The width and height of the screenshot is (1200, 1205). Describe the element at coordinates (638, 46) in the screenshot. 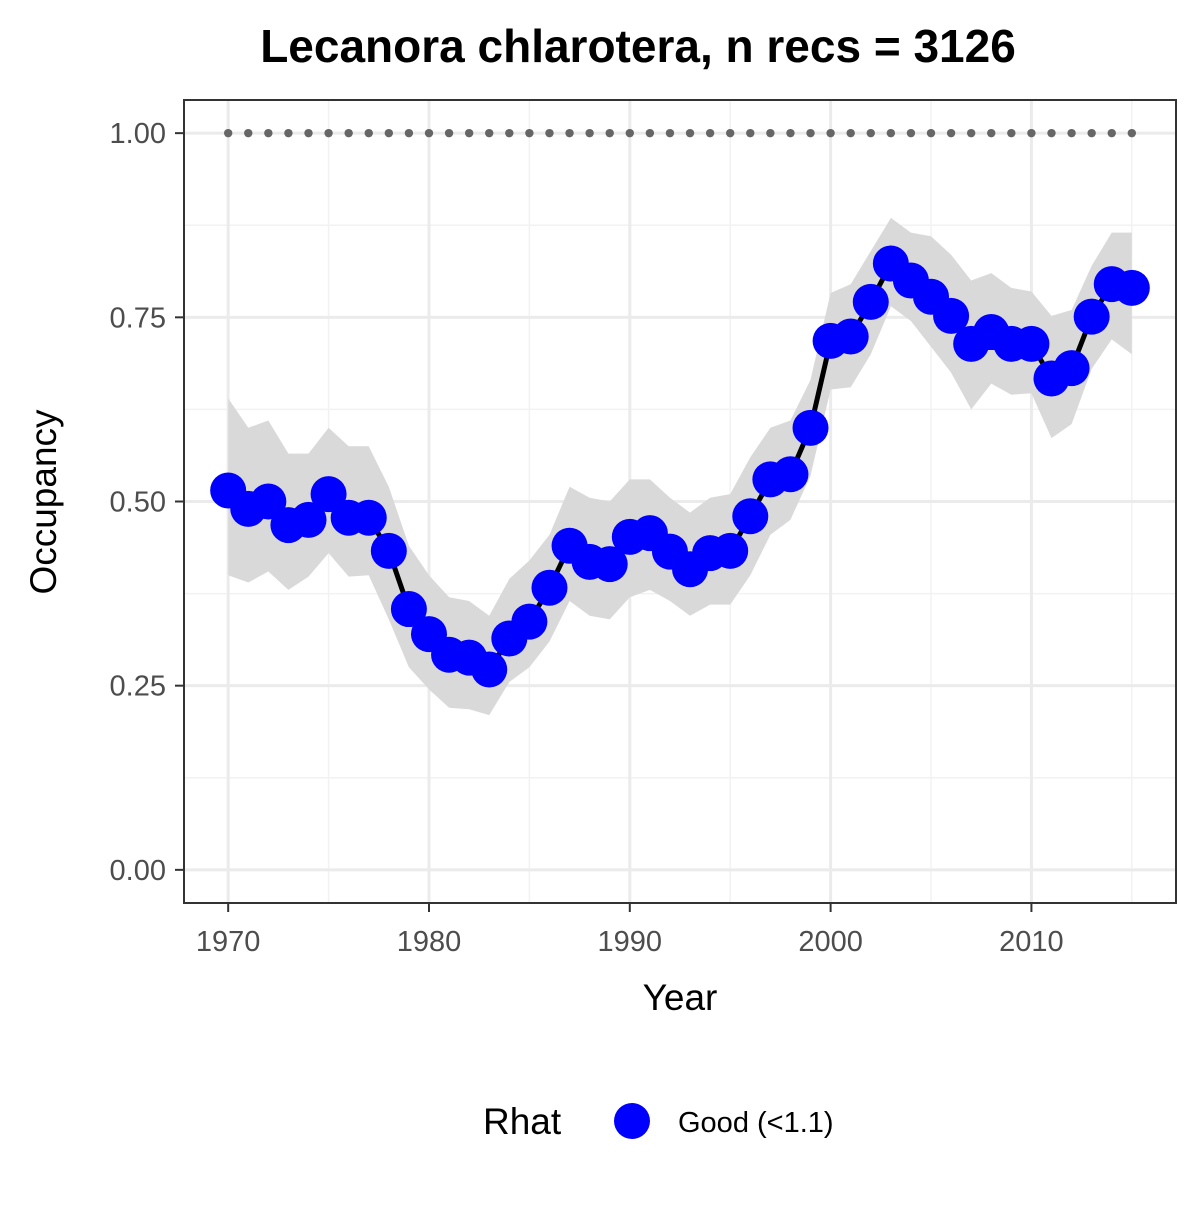

I see `chart-title: Lecanora chlarotera, n recs = 3126` at that location.